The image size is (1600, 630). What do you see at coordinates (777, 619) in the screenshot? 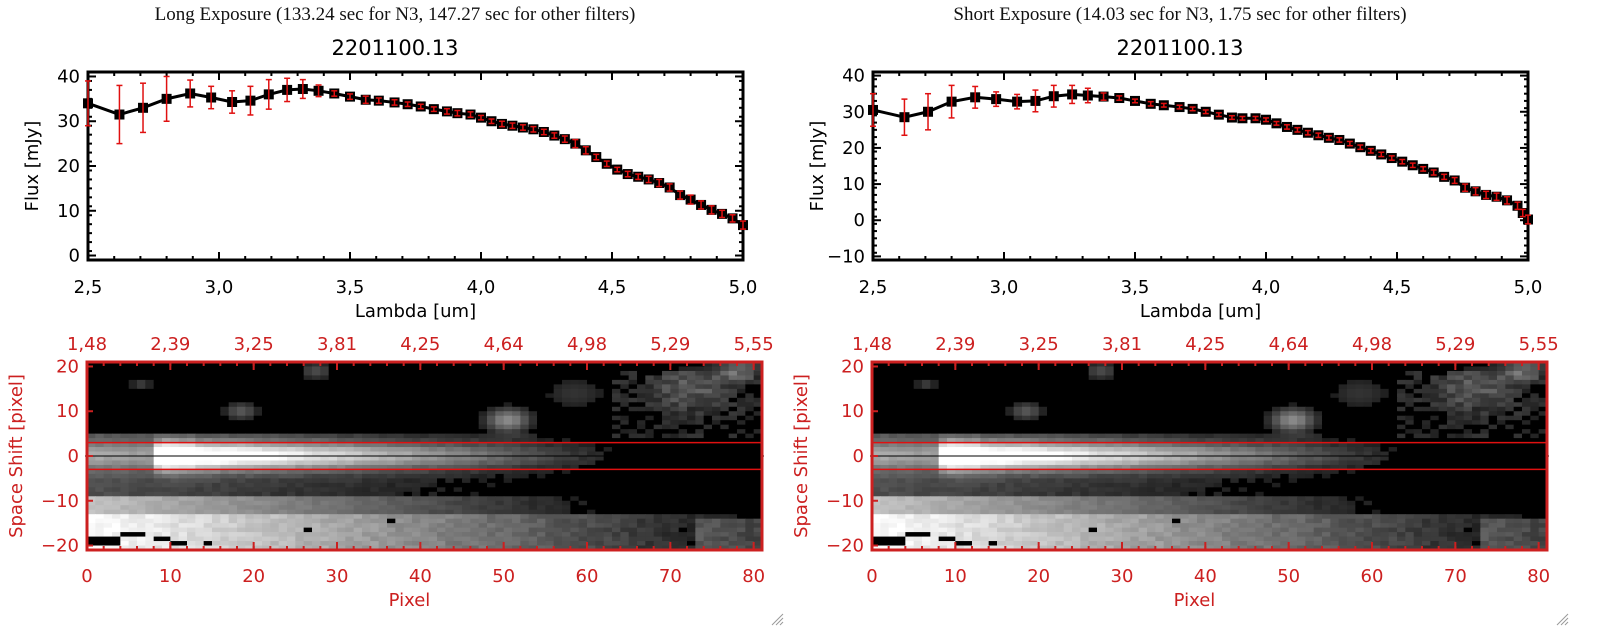
I see `resize-grip-icon` at bounding box center [777, 619].